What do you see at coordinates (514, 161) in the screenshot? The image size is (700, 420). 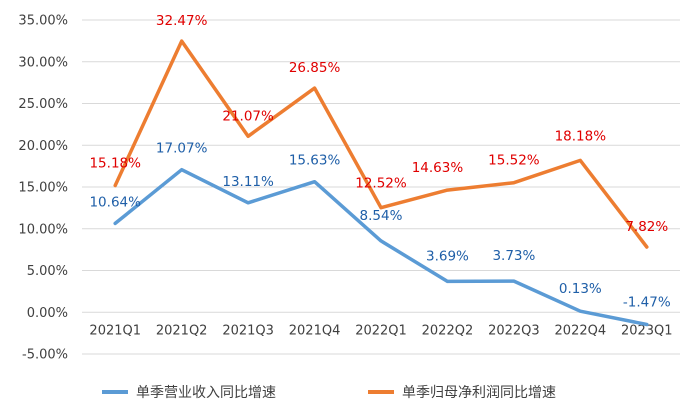 I see `data-label: 15.52%` at bounding box center [514, 161].